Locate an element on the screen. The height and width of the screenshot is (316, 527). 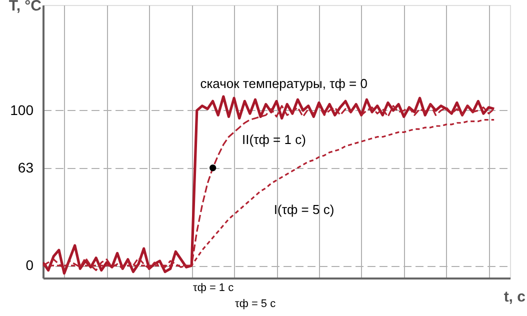
text: τф = 5 с is located at coordinates (255, 304).